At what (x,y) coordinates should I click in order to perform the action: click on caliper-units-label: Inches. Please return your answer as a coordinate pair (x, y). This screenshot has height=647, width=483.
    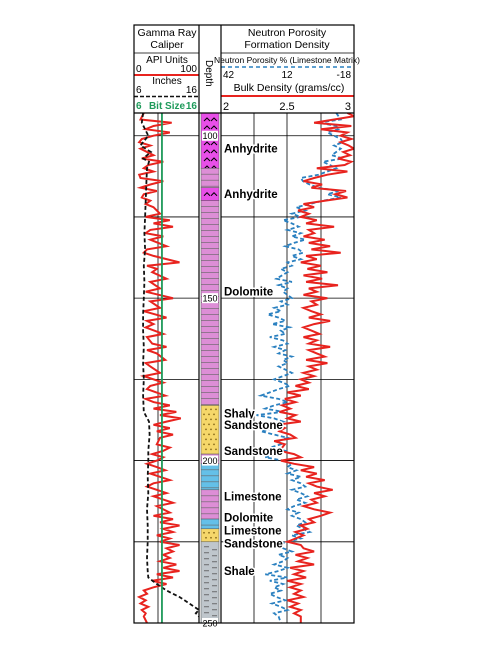
    Looking at the image, I should click on (166, 81).